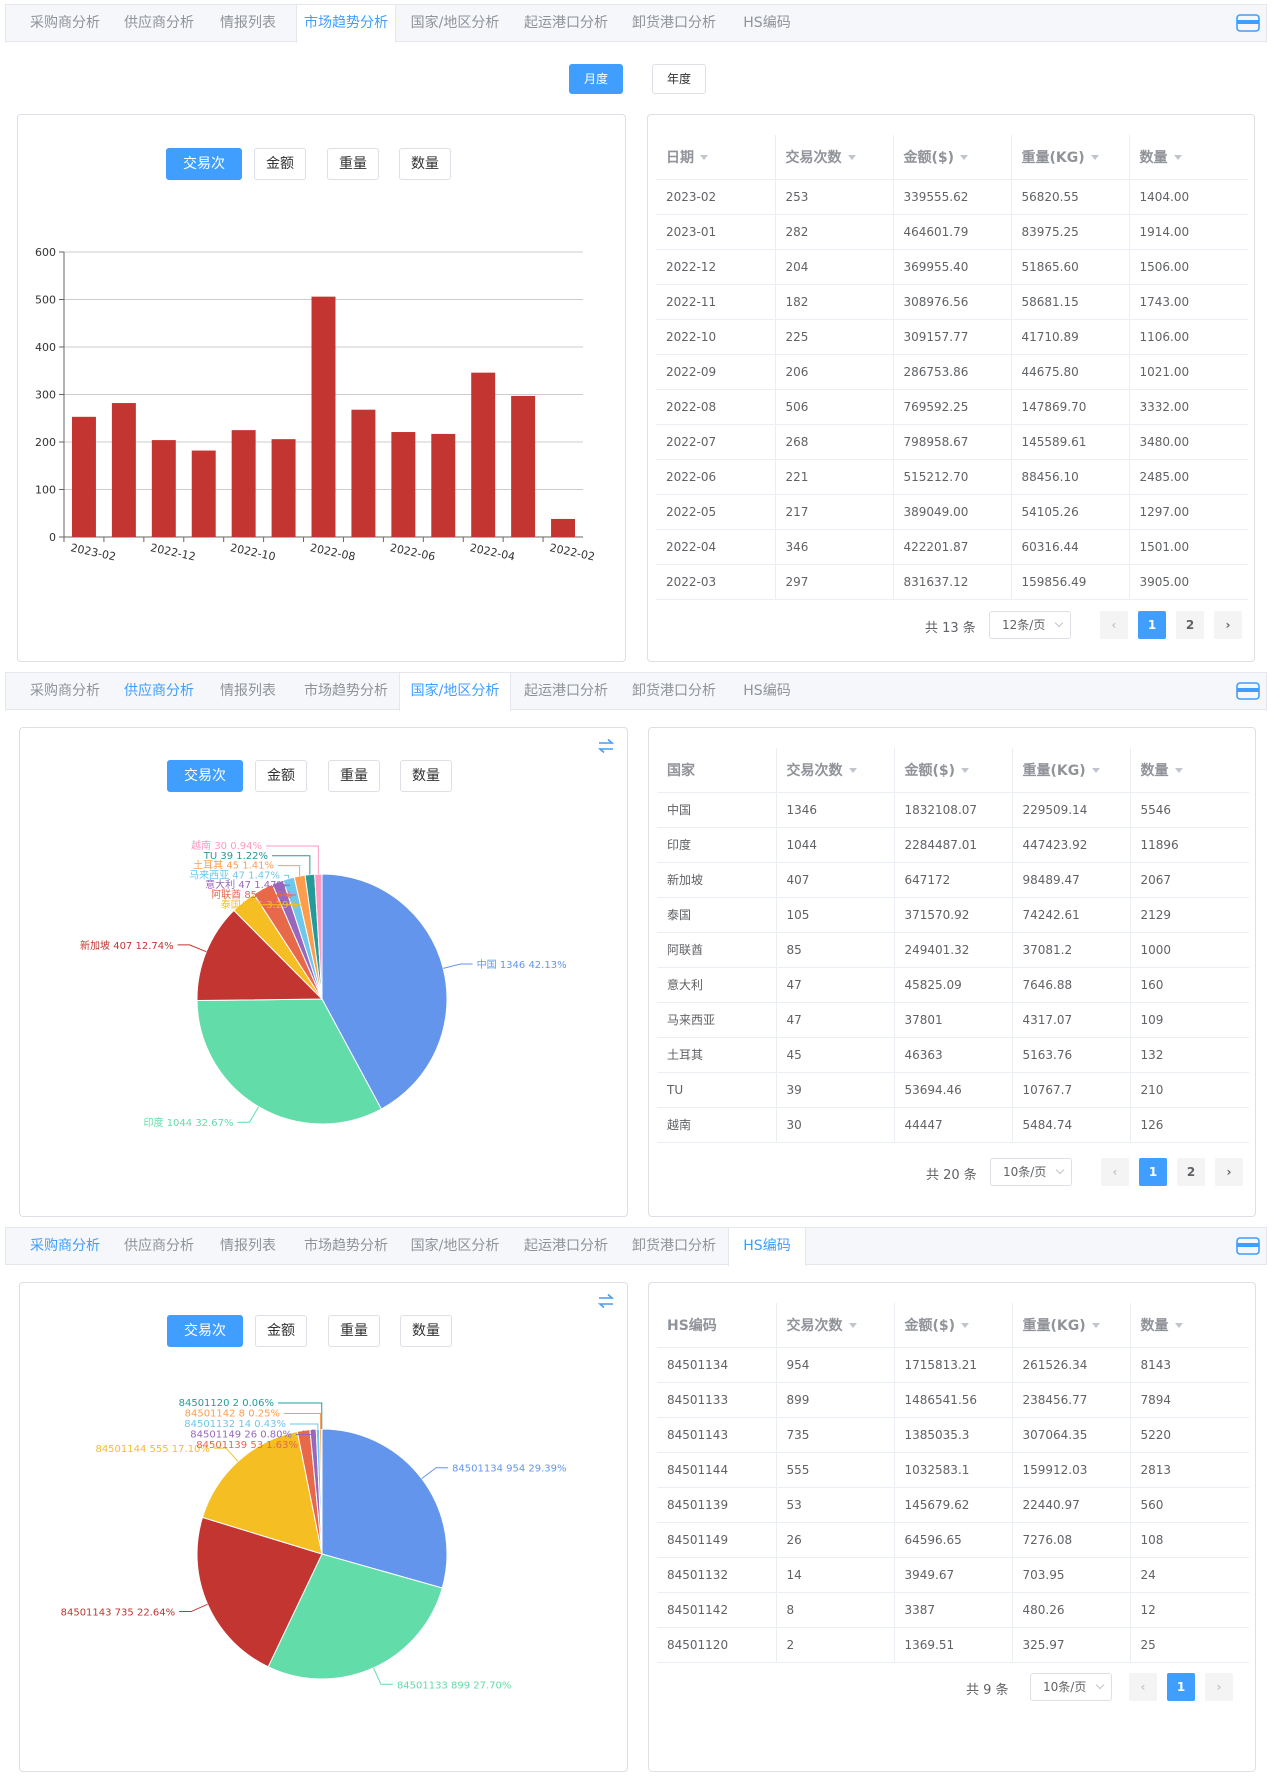 Image resolution: width=1272 pixels, height=1783 pixels. I want to click on page-size-select: 12条/页, so click(1030, 625).